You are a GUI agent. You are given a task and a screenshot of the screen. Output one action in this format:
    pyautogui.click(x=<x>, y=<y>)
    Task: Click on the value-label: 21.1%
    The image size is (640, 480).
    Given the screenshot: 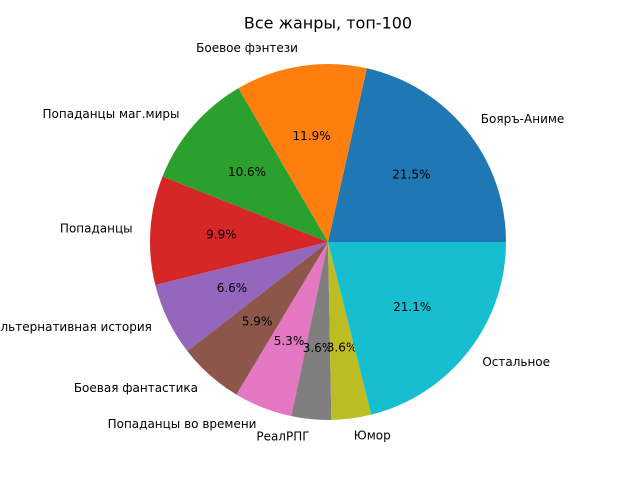 What is the action you would take?
    pyautogui.click(x=412, y=307)
    